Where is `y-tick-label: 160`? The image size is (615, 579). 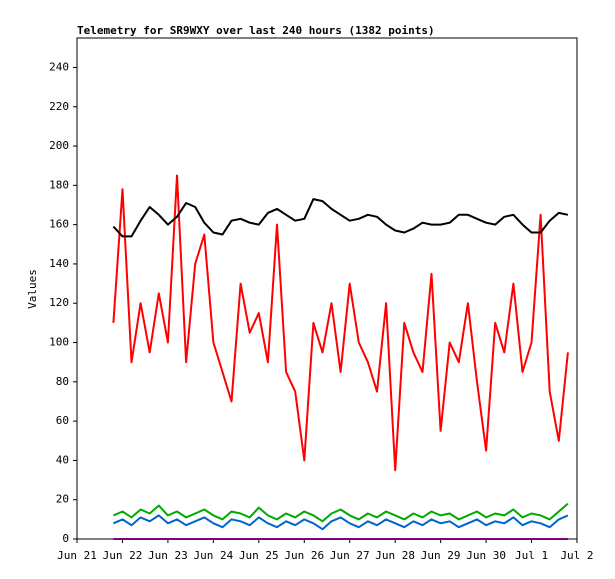 y-tick-label: 160 is located at coordinates (59, 224).